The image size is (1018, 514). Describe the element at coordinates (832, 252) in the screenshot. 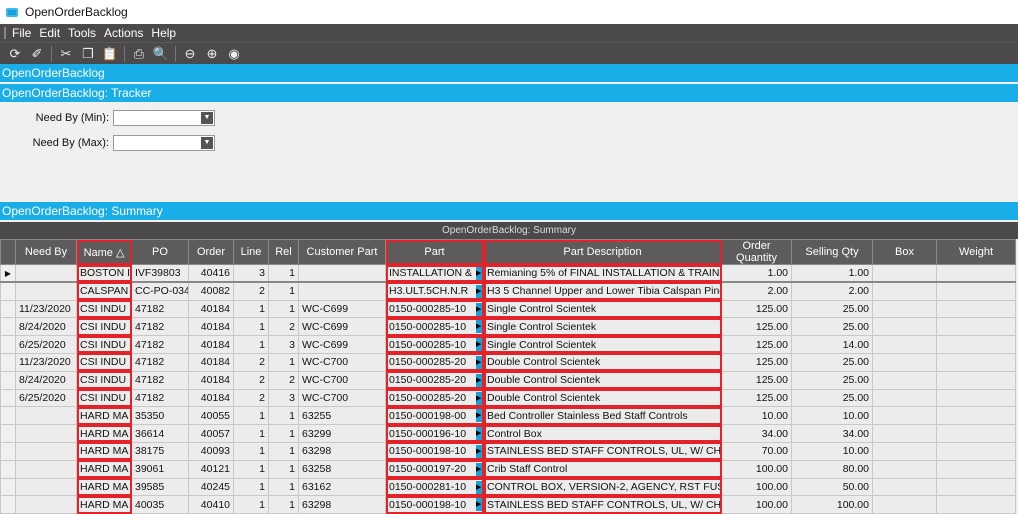

I see `column-header-selling-qty: Selling Qty` at that location.